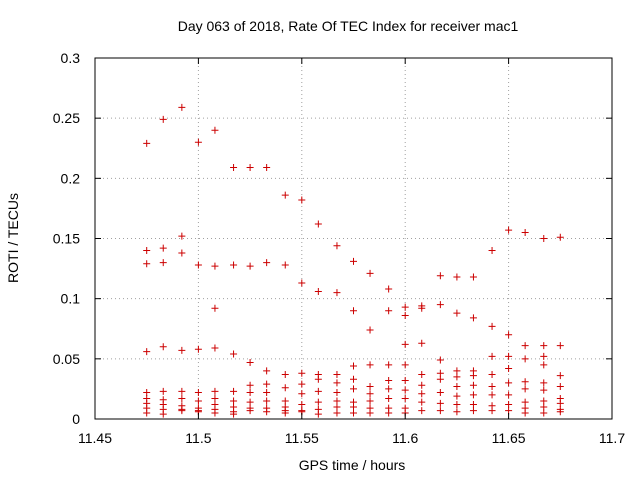 This screenshot has height=480, width=640. What do you see at coordinates (13, 238) in the screenshot?
I see `y-axis-label: ROTI / TECUs` at bounding box center [13, 238].